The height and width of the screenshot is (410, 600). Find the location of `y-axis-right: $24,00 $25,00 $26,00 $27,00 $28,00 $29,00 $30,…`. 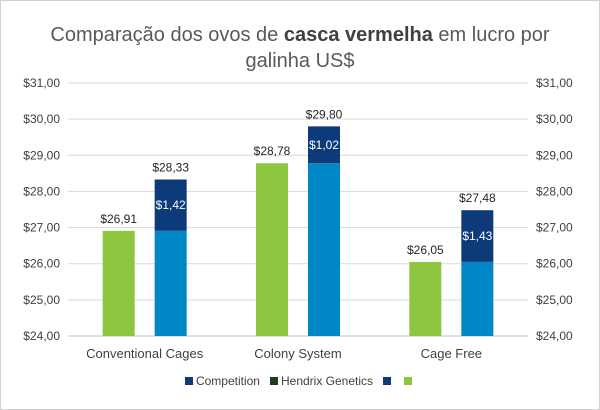

y-axis-right: $24,00 $25,00 $26,00 $27,00 $28,00 $29,00 $30,… is located at coordinates (554, 209).